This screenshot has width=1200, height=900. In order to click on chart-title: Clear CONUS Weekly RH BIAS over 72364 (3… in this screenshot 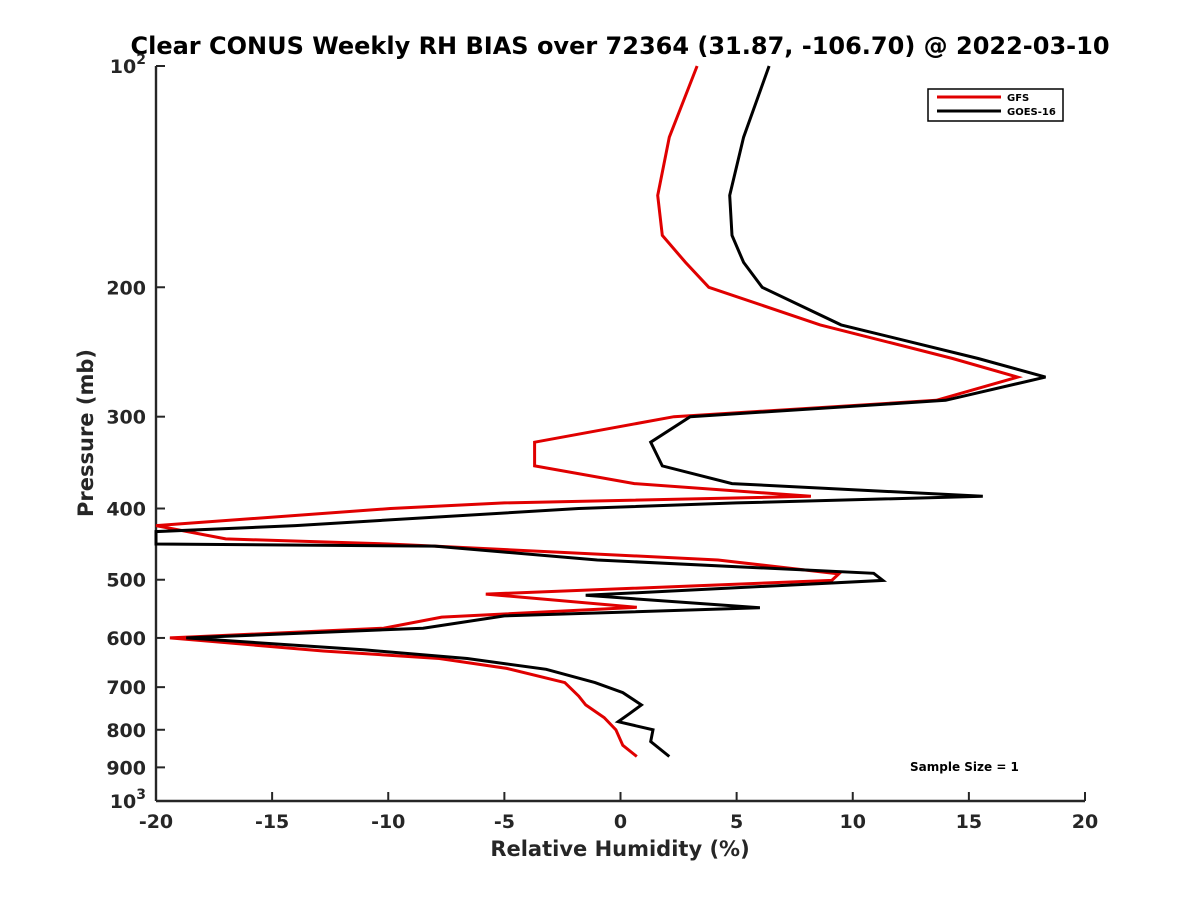, I will do `click(619, 46)`.